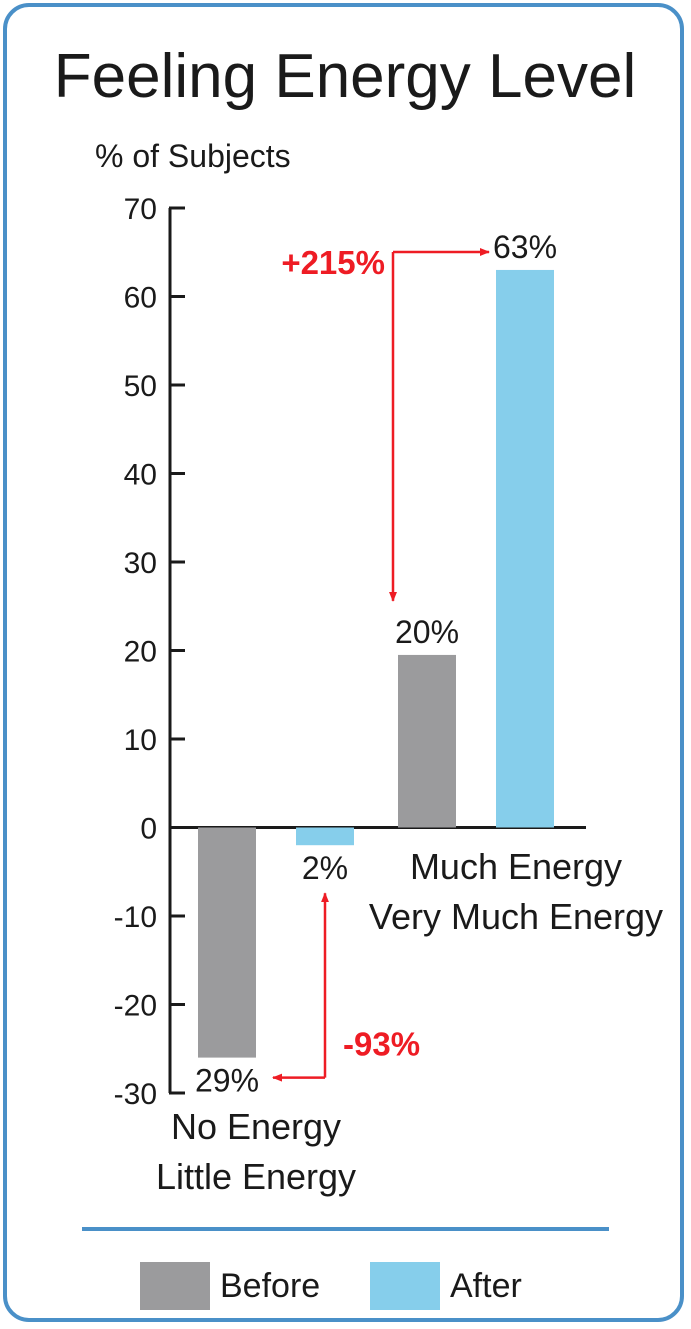 The height and width of the screenshot is (1329, 691). What do you see at coordinates (175, 1286) in the screenshot?
I see `legend-swatch-before` at bounding box center [175, 1286].